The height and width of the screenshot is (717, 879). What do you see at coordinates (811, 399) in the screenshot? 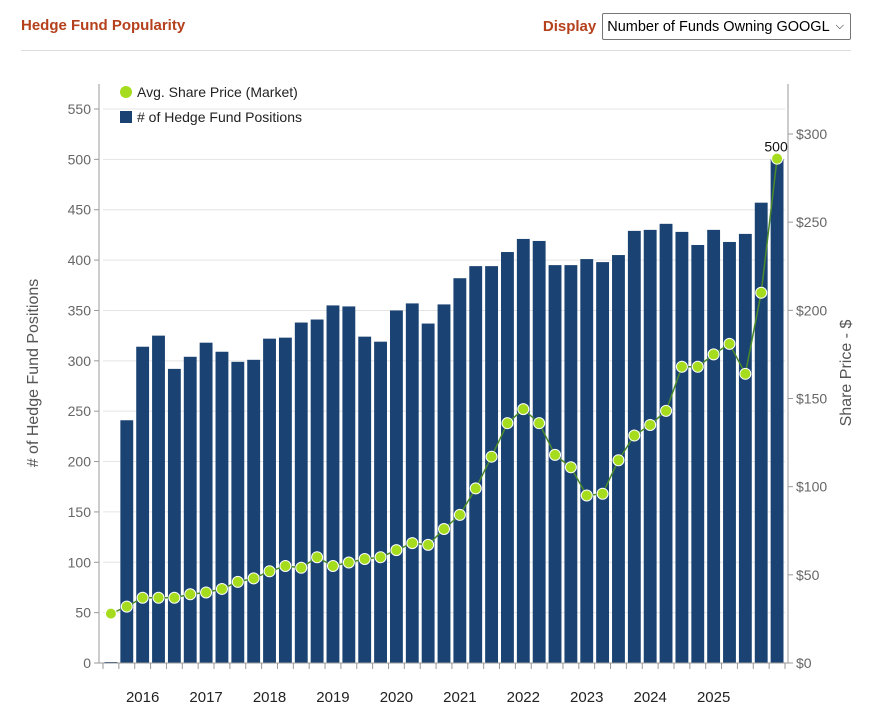
I see `y2-tick-label: $150` at bounding box center [811, 399].